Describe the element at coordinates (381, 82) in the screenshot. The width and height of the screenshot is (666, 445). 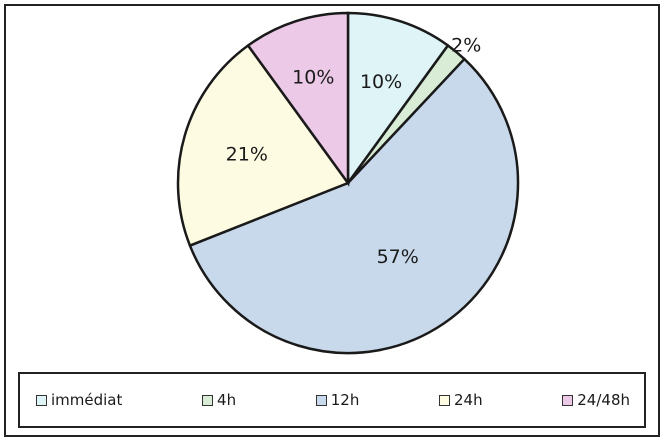
I see `data-label-imm-diat: 10%` at that location.